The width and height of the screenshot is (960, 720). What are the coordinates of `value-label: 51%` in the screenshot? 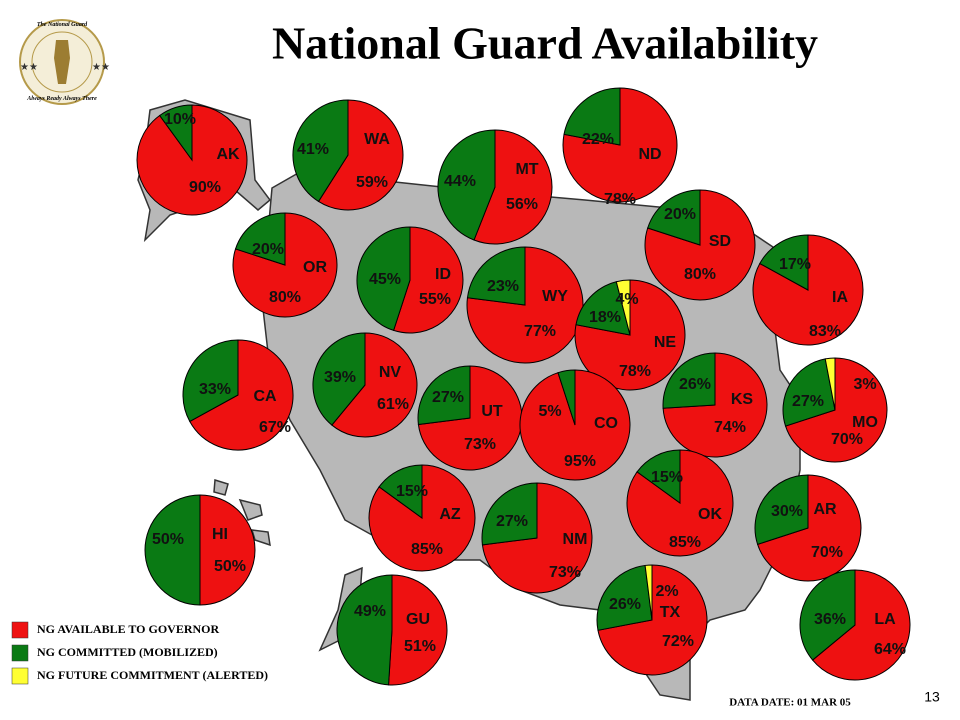 It's located at (420, 646).